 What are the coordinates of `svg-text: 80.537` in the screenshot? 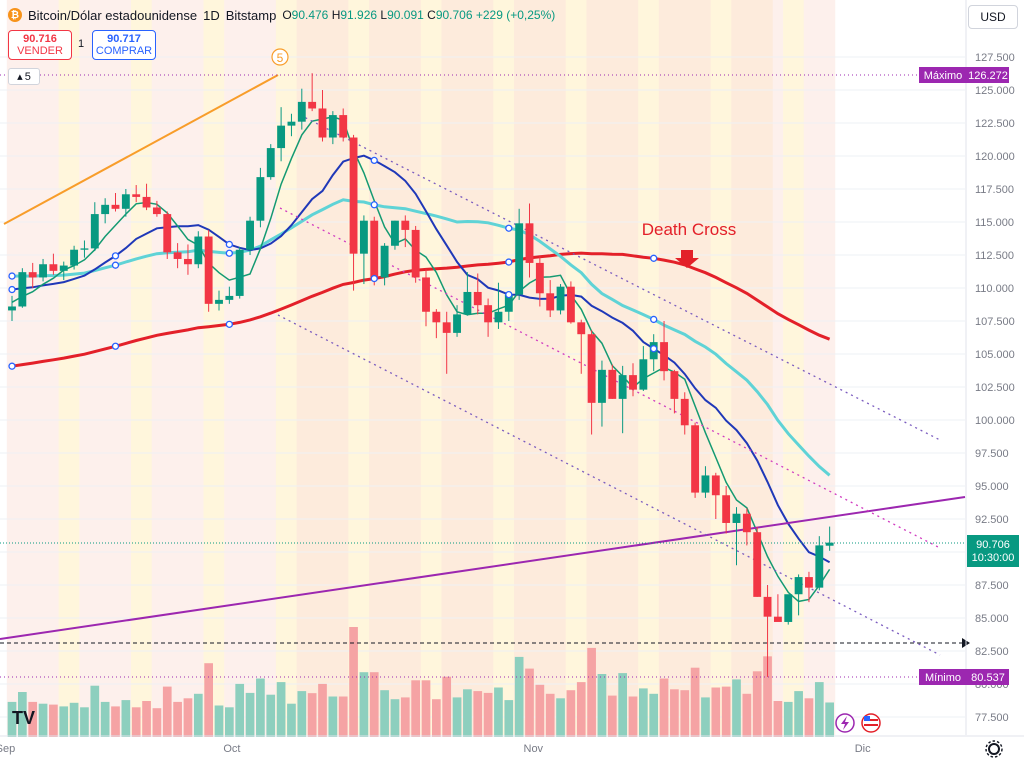 It's located at (988, 678).